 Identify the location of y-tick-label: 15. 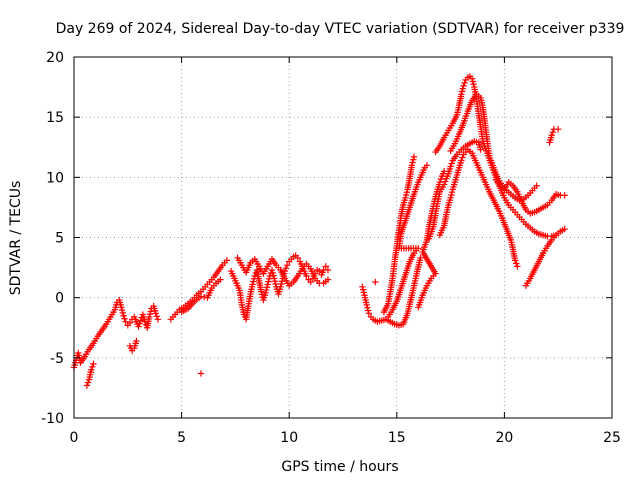
(55, 118).